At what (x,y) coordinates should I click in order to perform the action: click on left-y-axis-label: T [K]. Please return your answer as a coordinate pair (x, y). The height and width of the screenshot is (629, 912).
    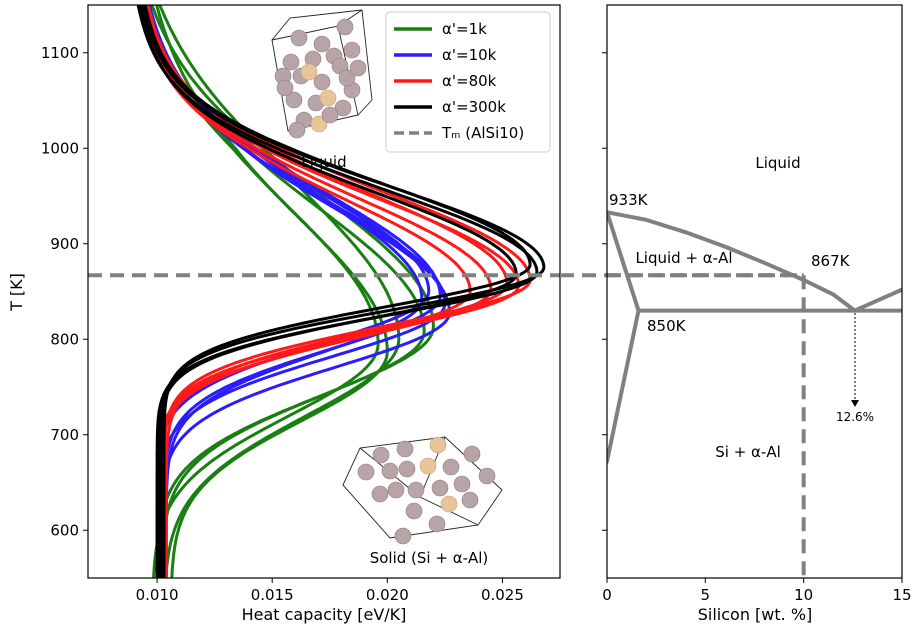
    Looking at the image, I should click on (16, 292).